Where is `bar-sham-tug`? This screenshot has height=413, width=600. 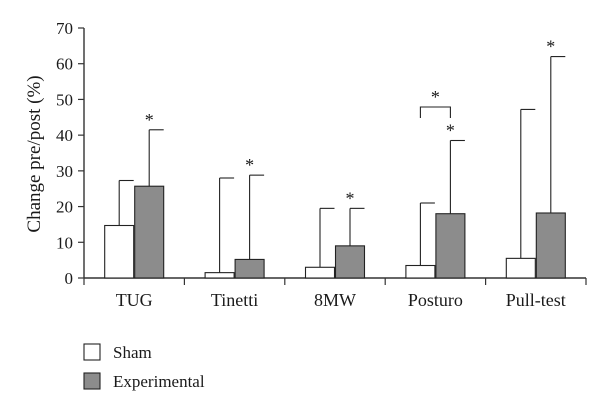
bar-sham-tug is located at coordinates (119, 251).